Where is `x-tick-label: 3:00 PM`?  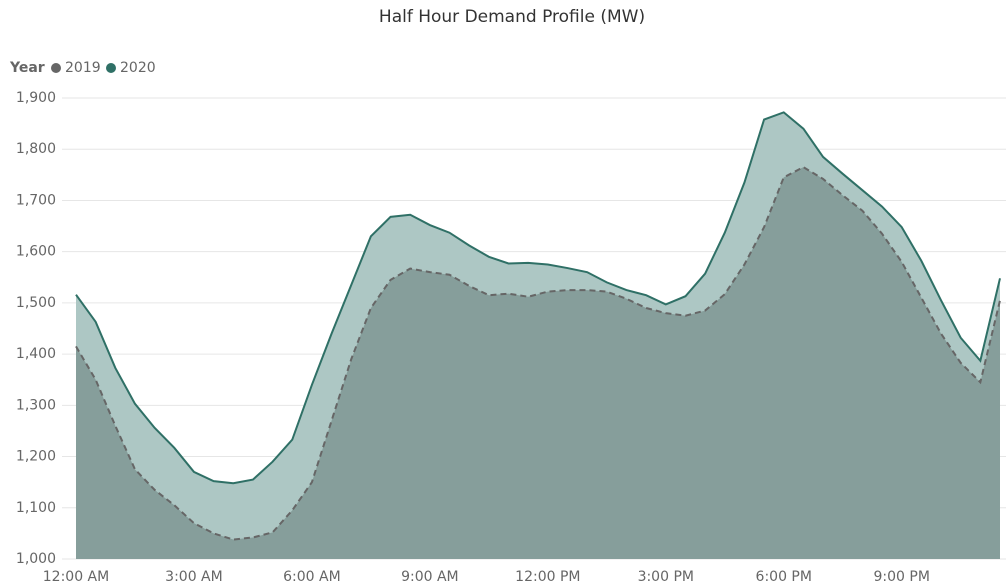 x-tick-label: 3:00 PM is located at coordinates (666, 577).